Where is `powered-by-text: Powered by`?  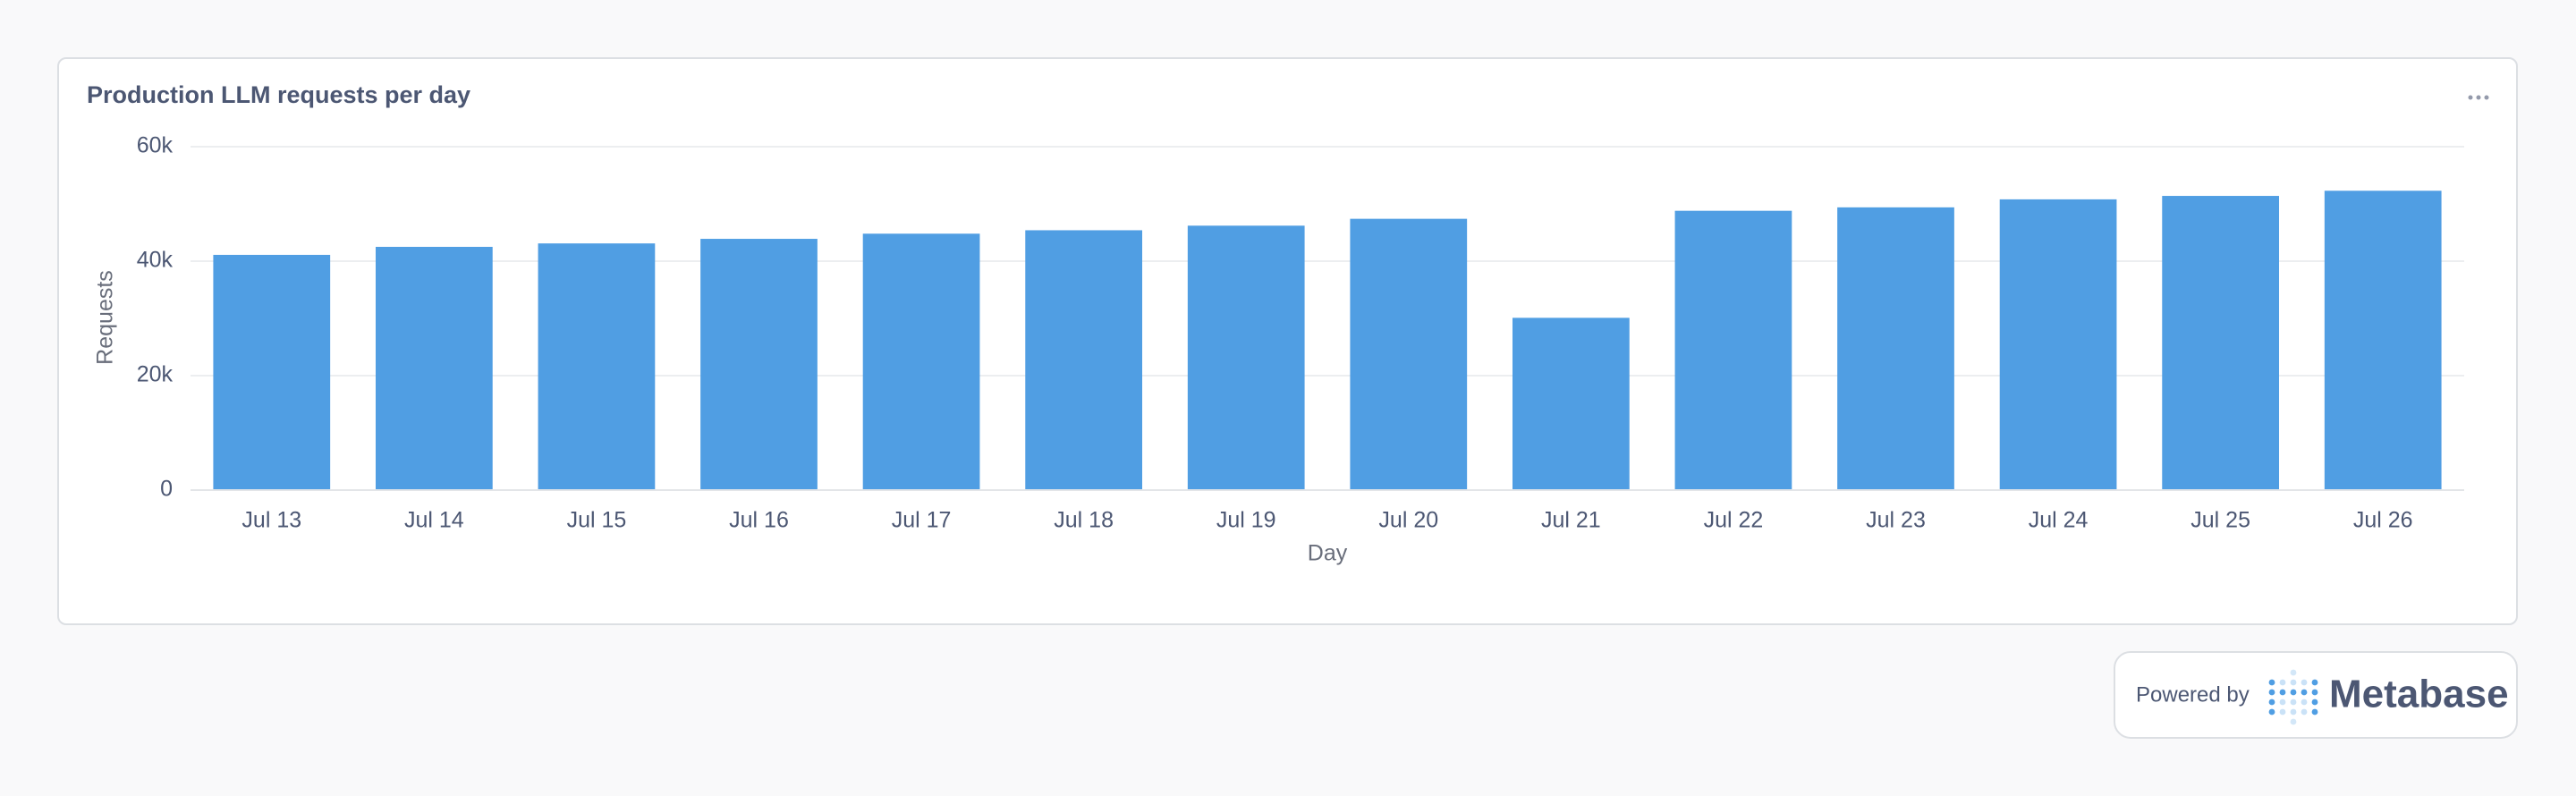 powered-by-text: Powered by is located at coordinates (2193, 694).